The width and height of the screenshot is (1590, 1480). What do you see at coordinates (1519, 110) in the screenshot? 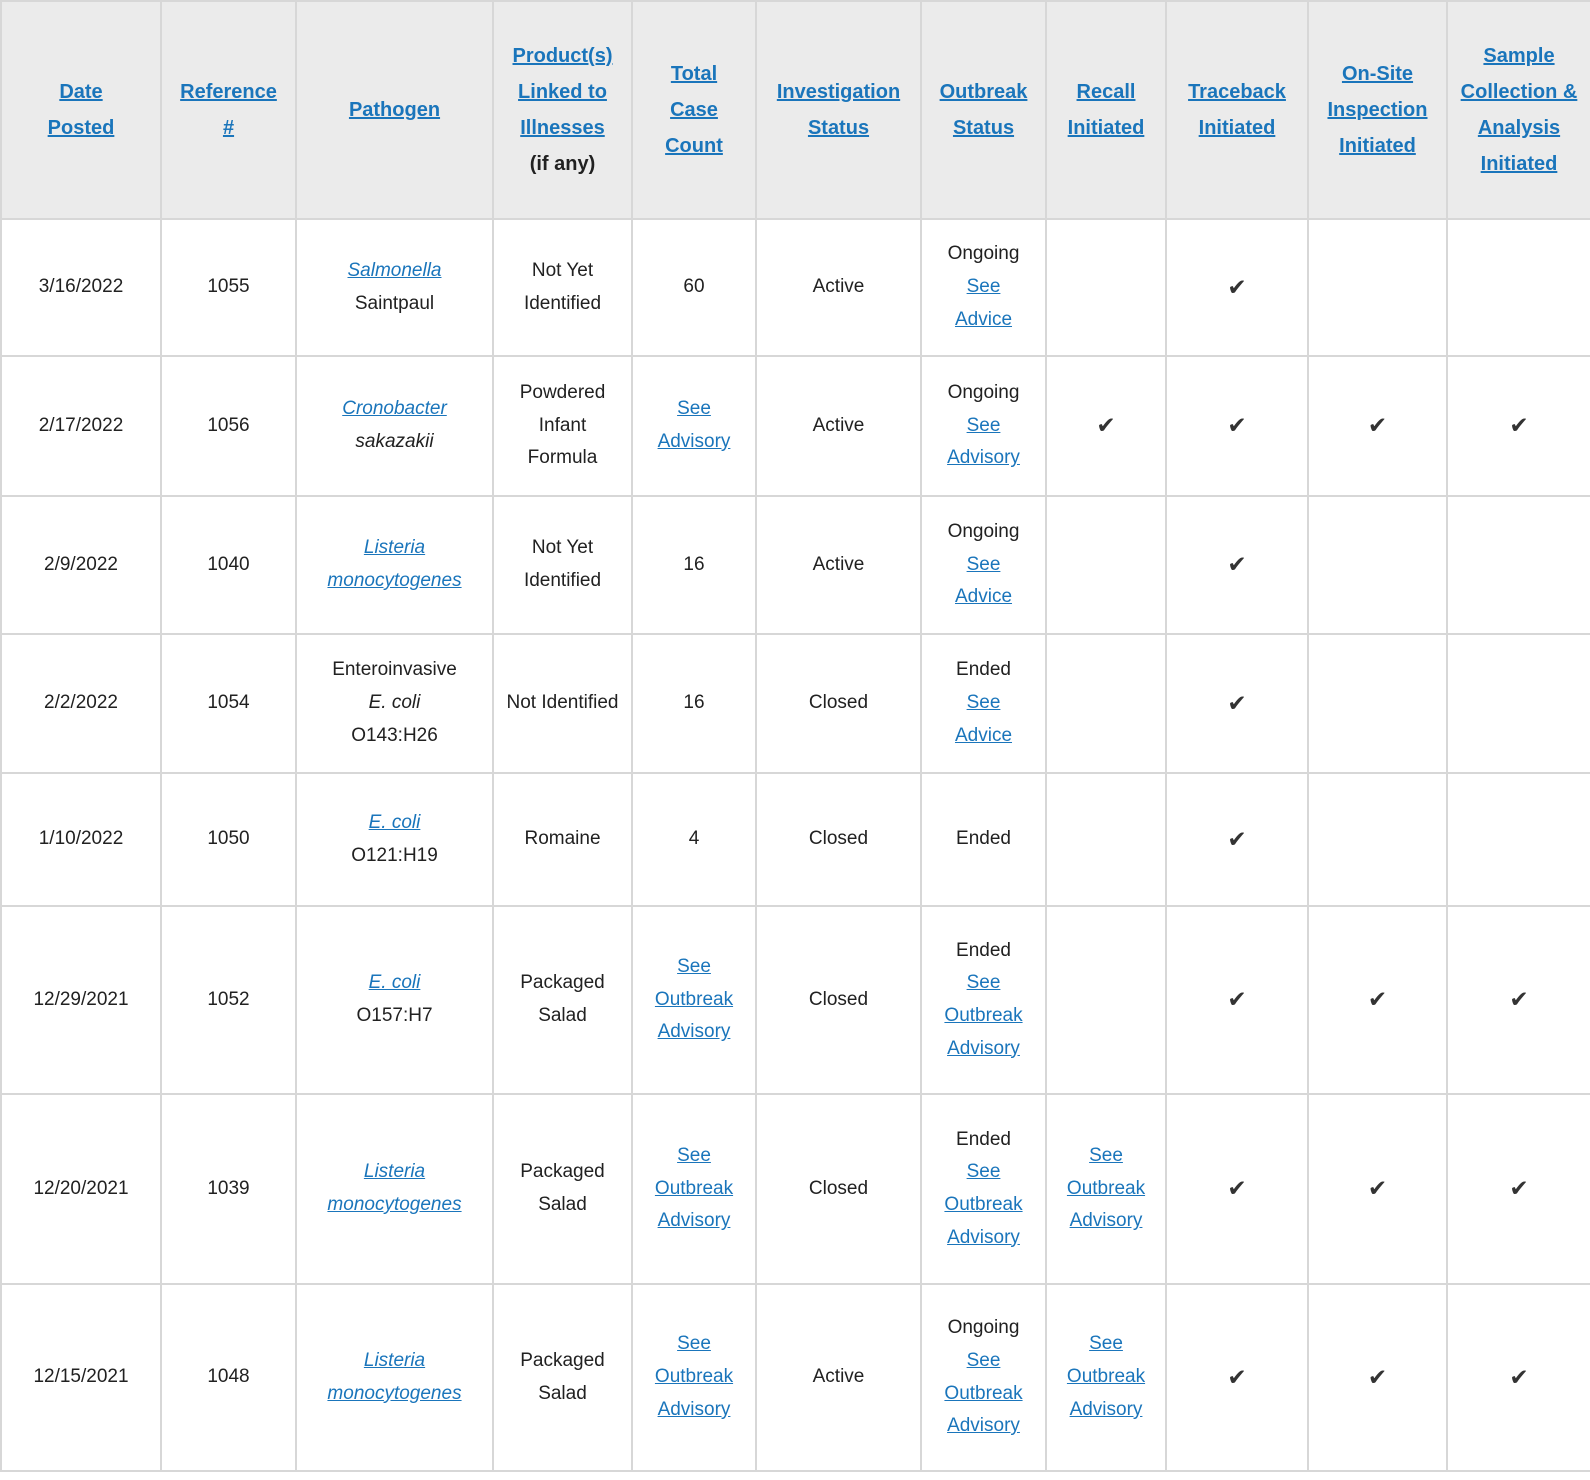
I see `column-header-link: Sample Collection & Analysis Initiated` at bounding box center [1519, 110].